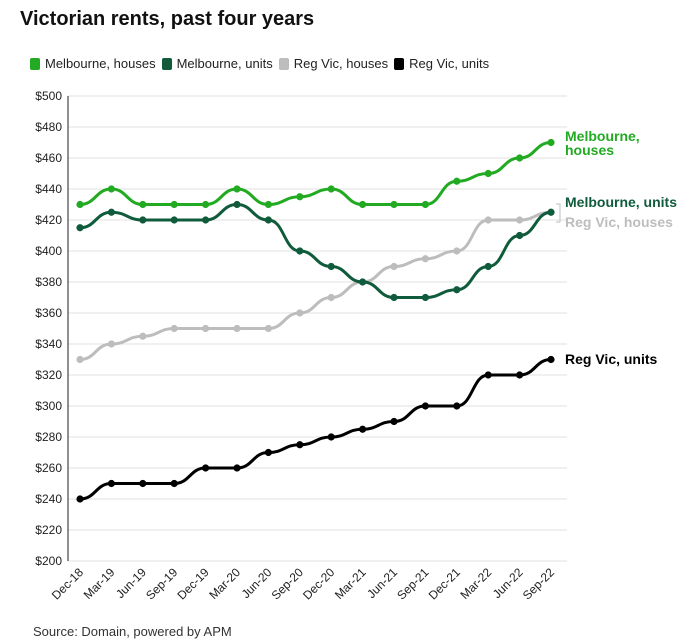  Describe the element at coordinates (611, 359) in the screenshot. I see `end-label-regvic-units: Reg Vic, units` at that location.